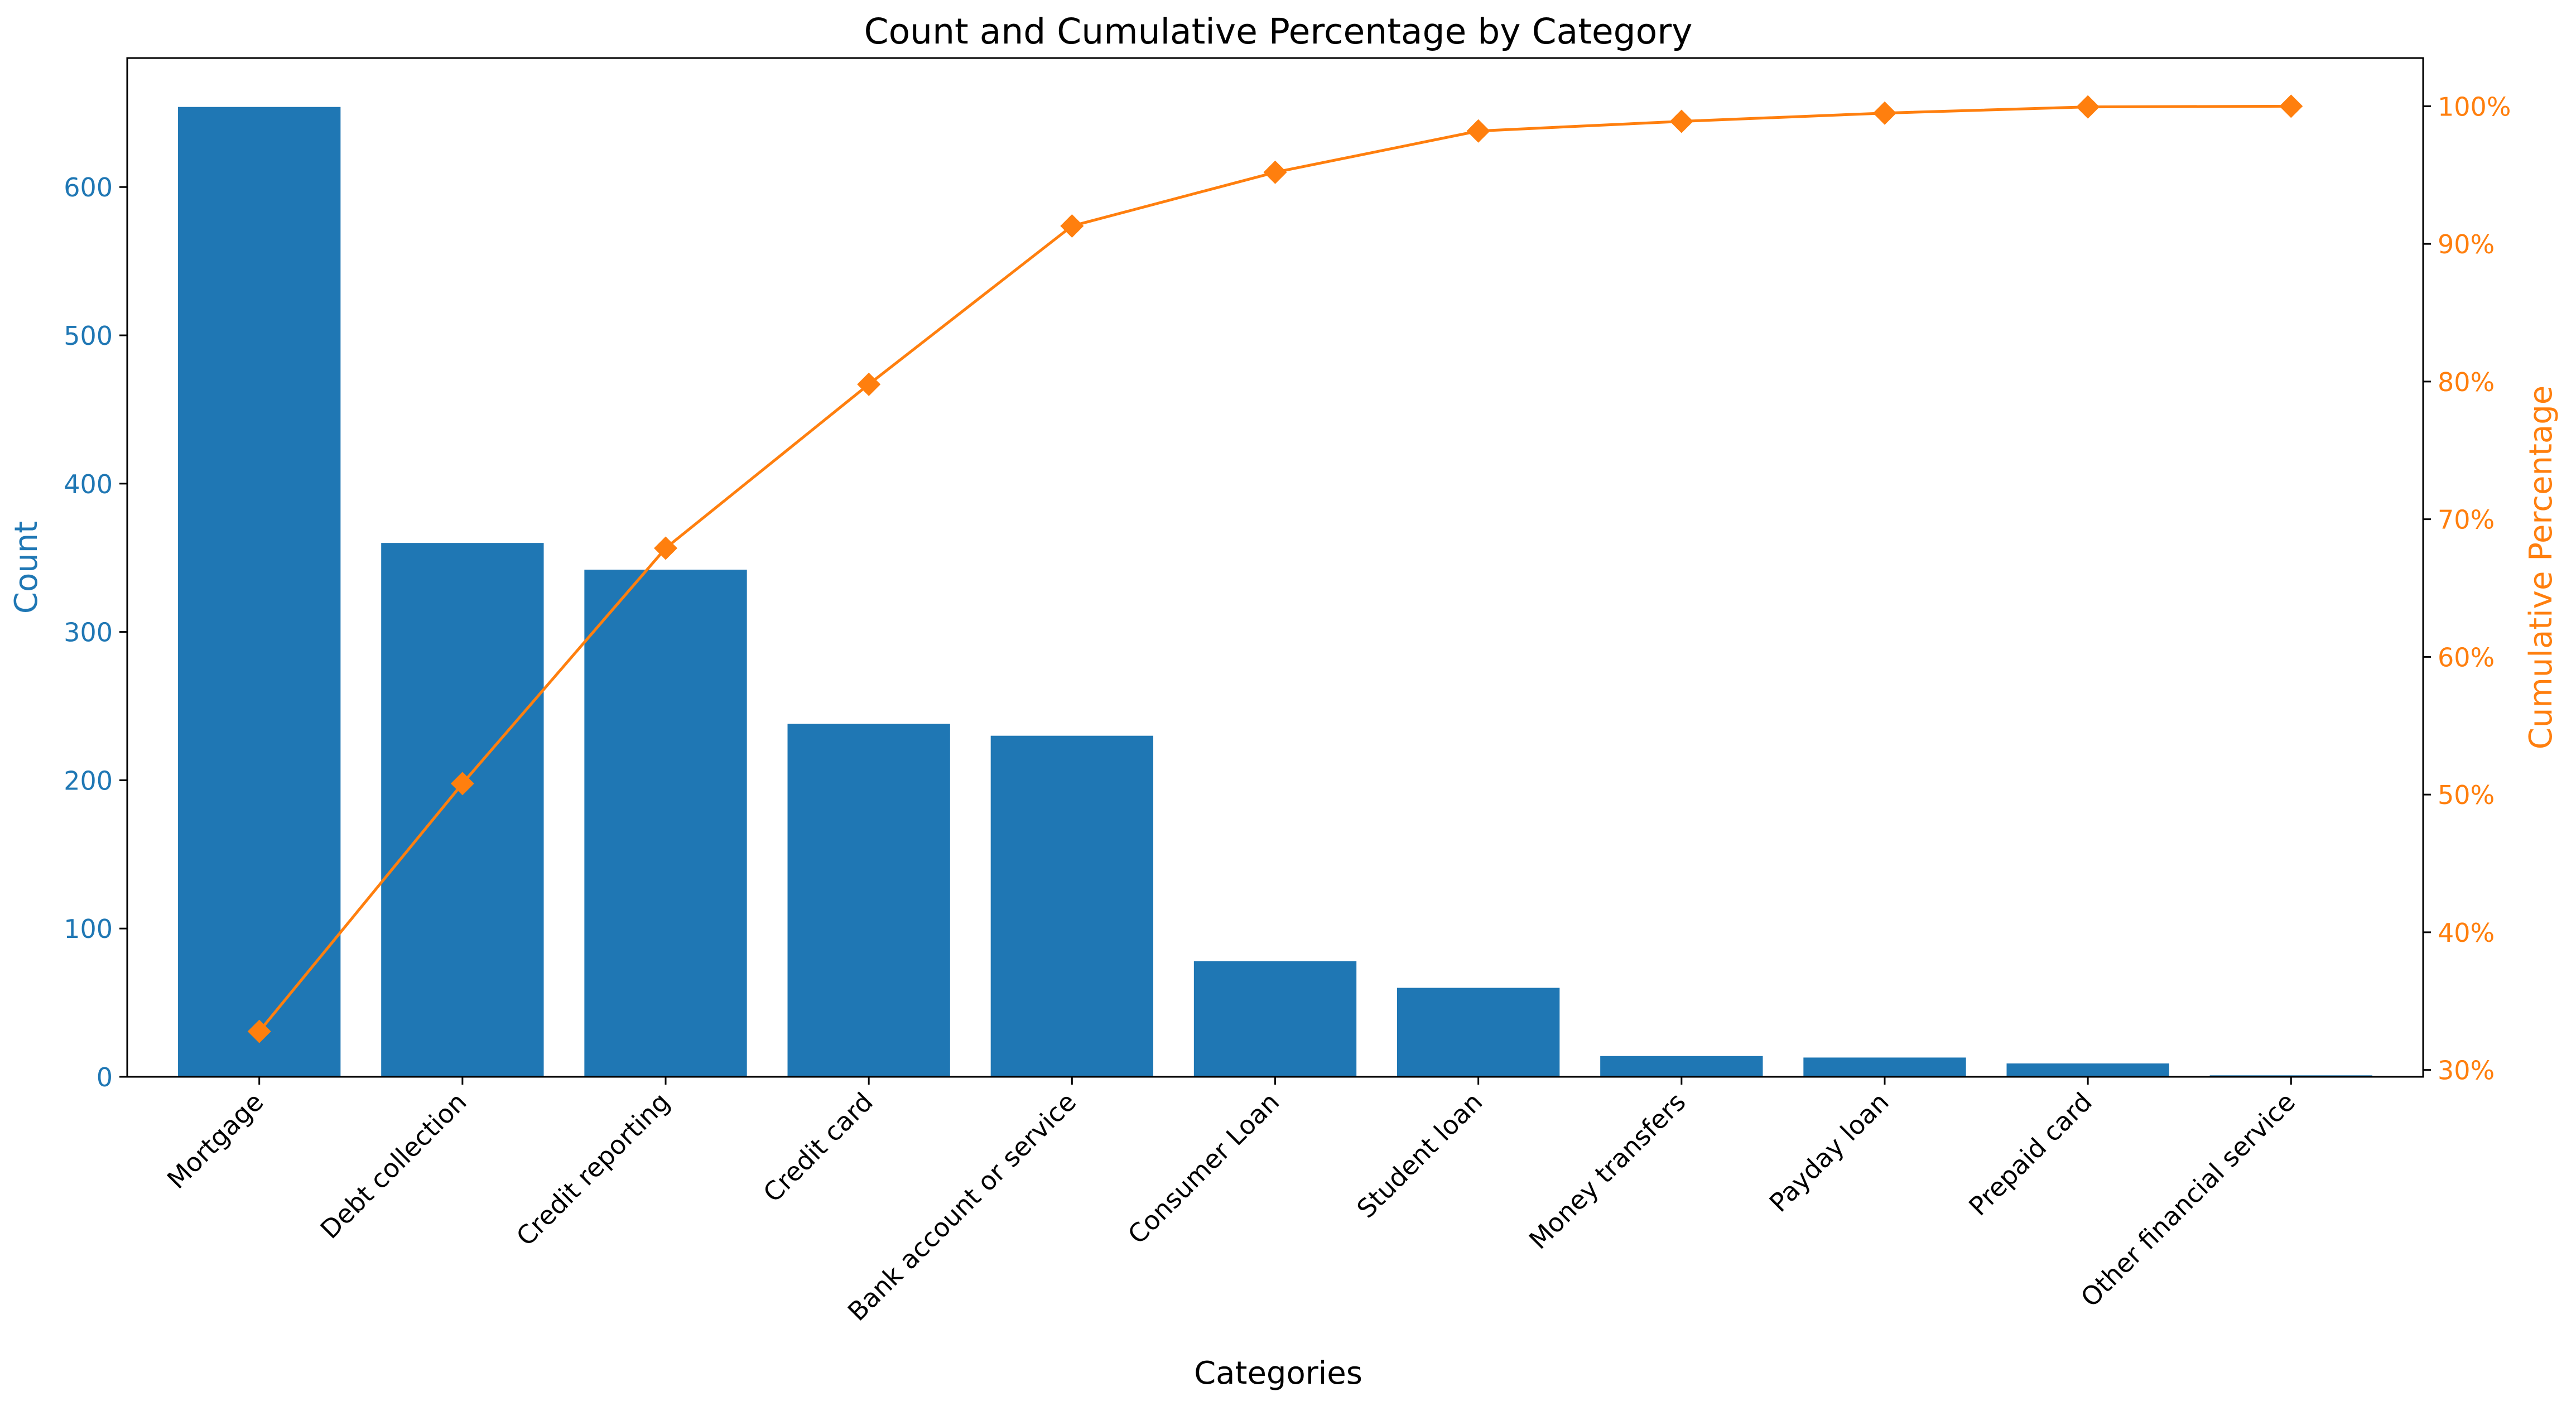  What do you see at coordinates (593, 1169) in the screenshot?
I see `x-tick-label-2: Credit reporting` at bounding box center [593, 1169].